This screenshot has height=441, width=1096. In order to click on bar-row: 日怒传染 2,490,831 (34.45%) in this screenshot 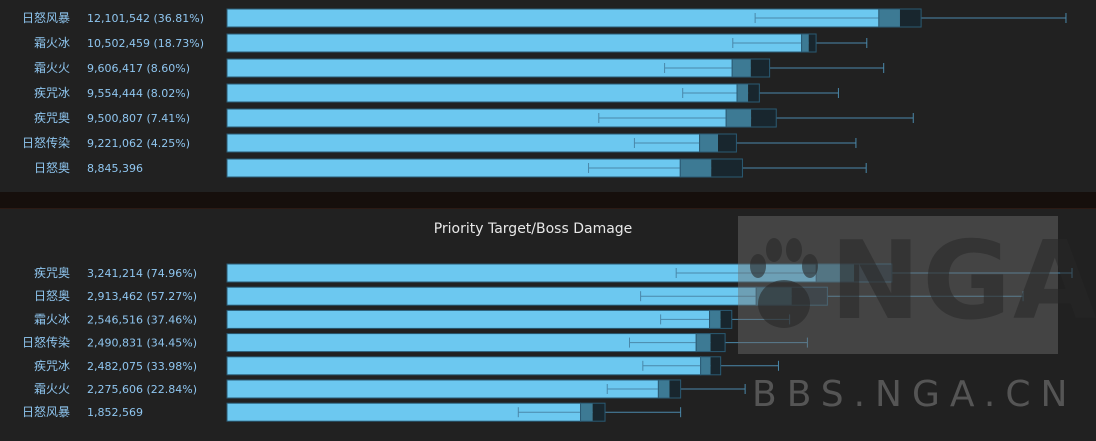, I will do `click(415, 343)`.